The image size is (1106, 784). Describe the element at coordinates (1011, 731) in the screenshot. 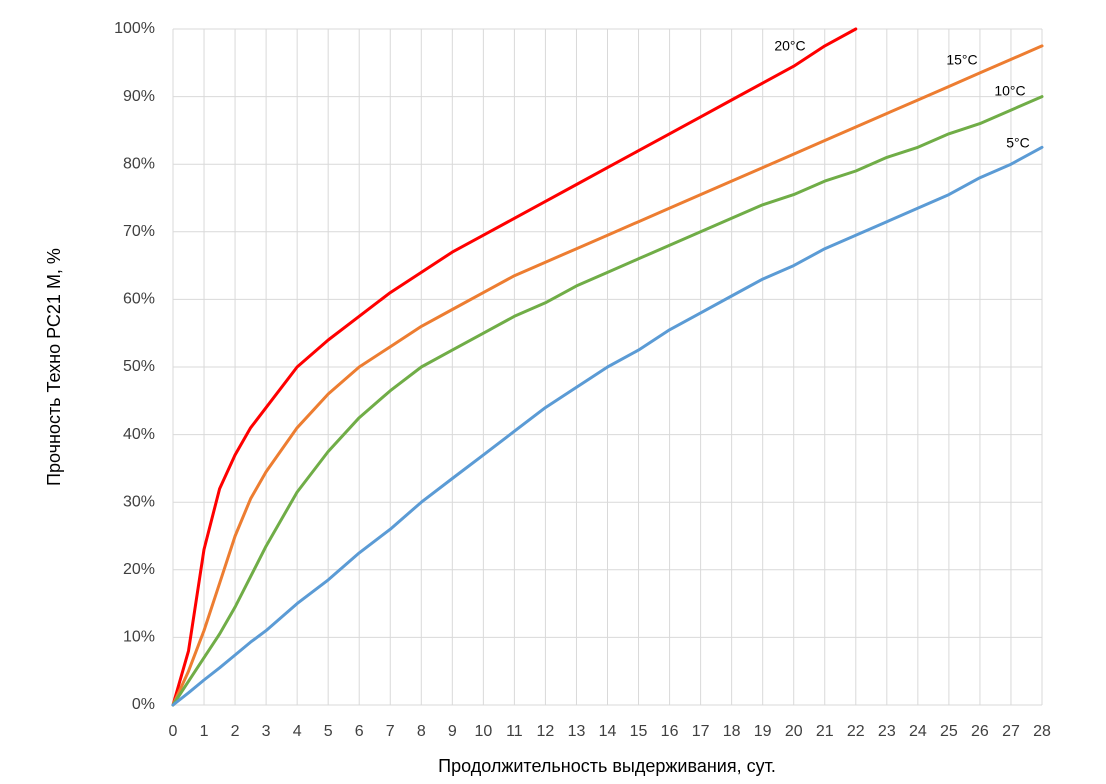

I see `x-tick-label: 27` at that location.